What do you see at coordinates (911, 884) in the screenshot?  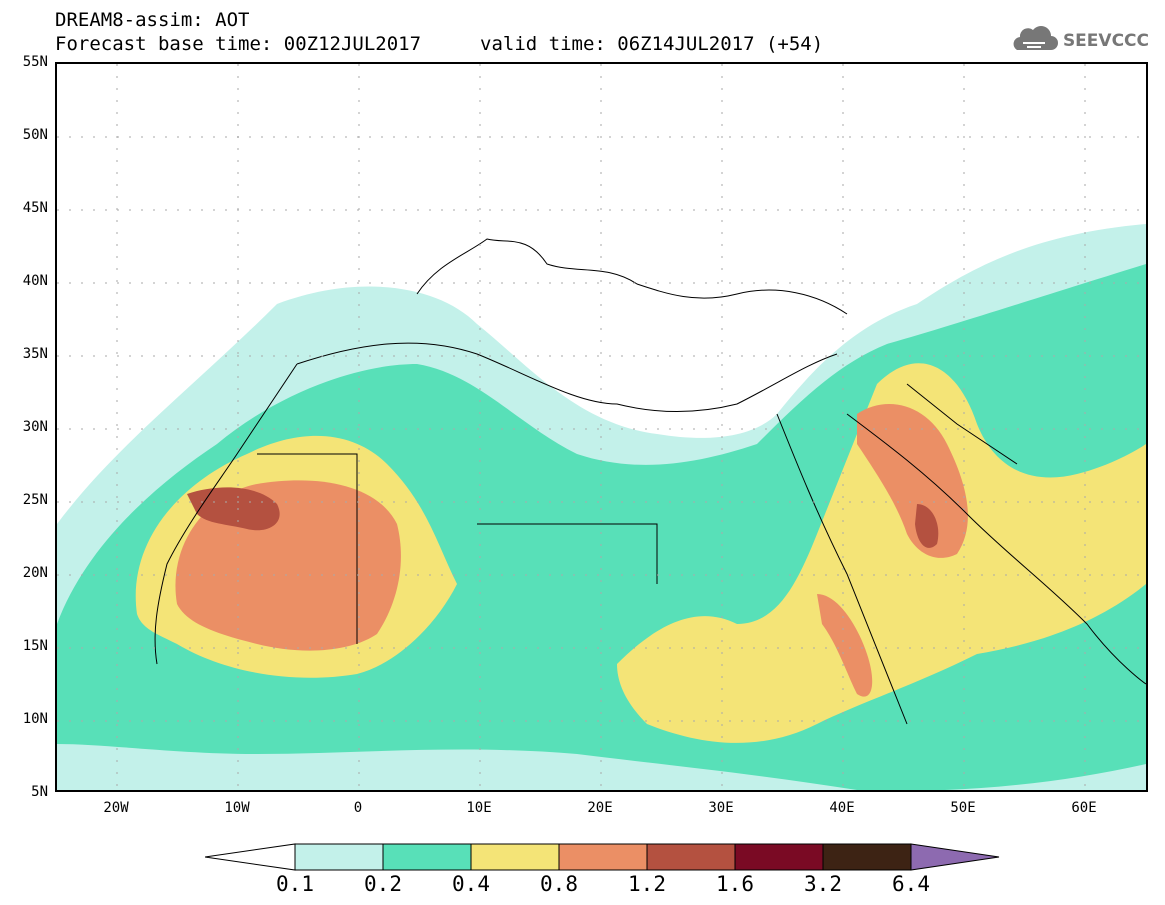 I see `colorbar-label-6-4: 6.4` at bounding box center [911, 884].